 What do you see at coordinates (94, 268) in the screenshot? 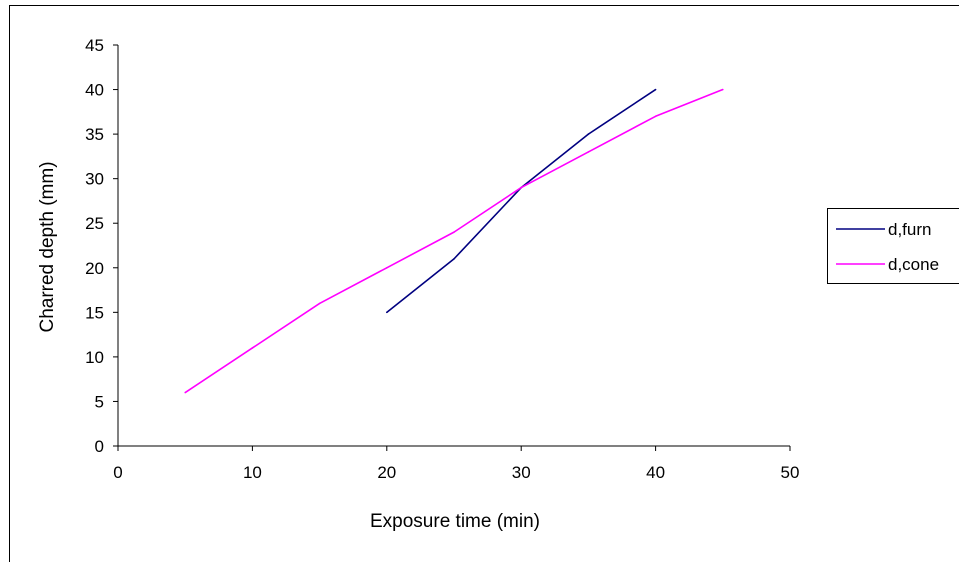
I see `y-tick-label: 20` at bounding box center [94, 268].